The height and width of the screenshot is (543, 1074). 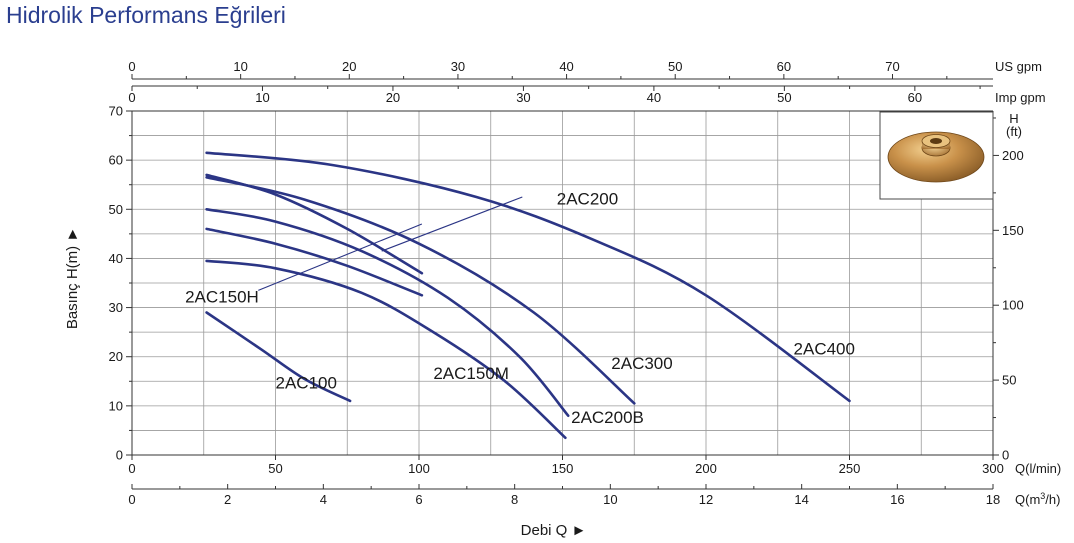 I want to click on top-us-tick-label: 60, so click(x=784, y=66).